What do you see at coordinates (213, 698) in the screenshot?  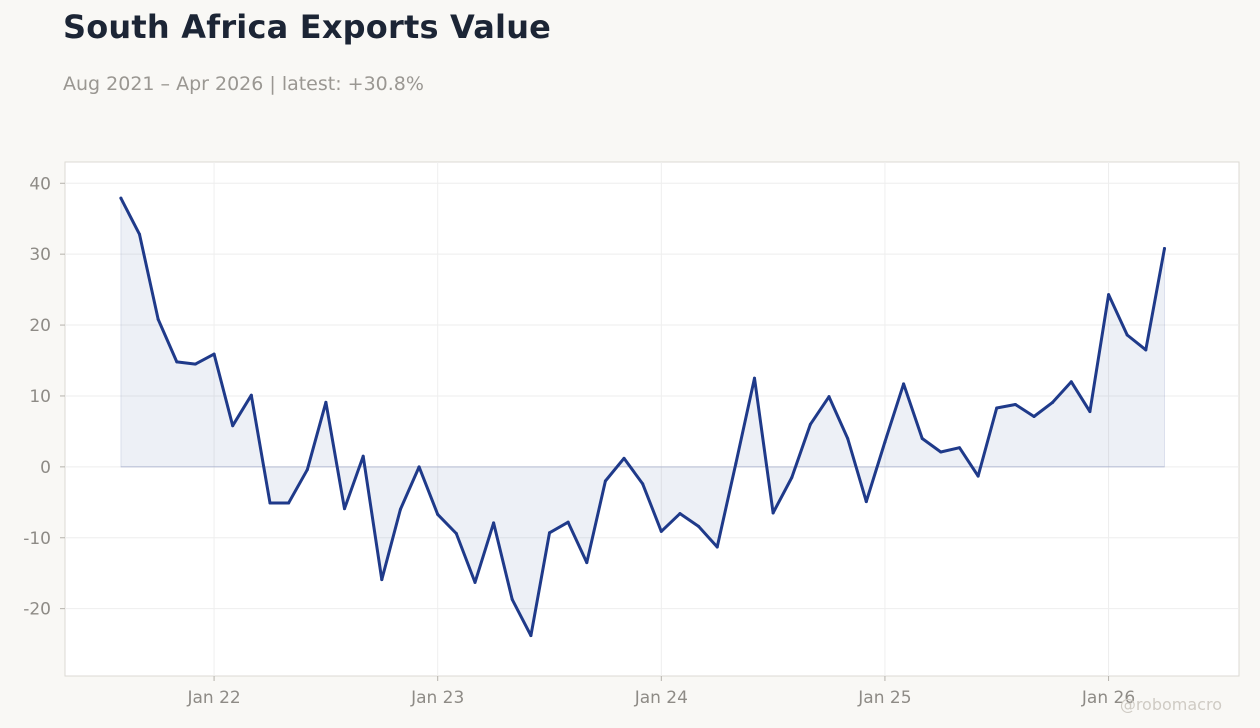 I see `x-tick-label: Jan 22` at bounding box center [213, 698].